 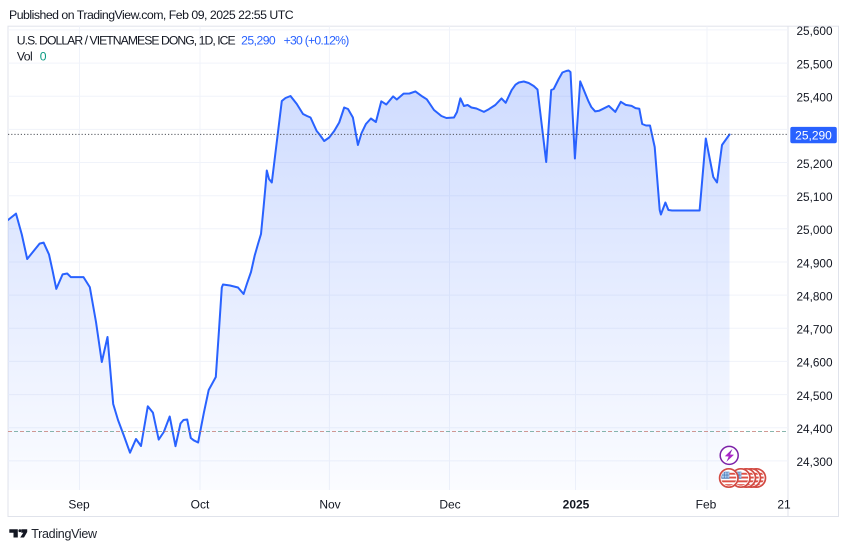 I want to click on svg-text: 25,100, so click(x=814, y=197).